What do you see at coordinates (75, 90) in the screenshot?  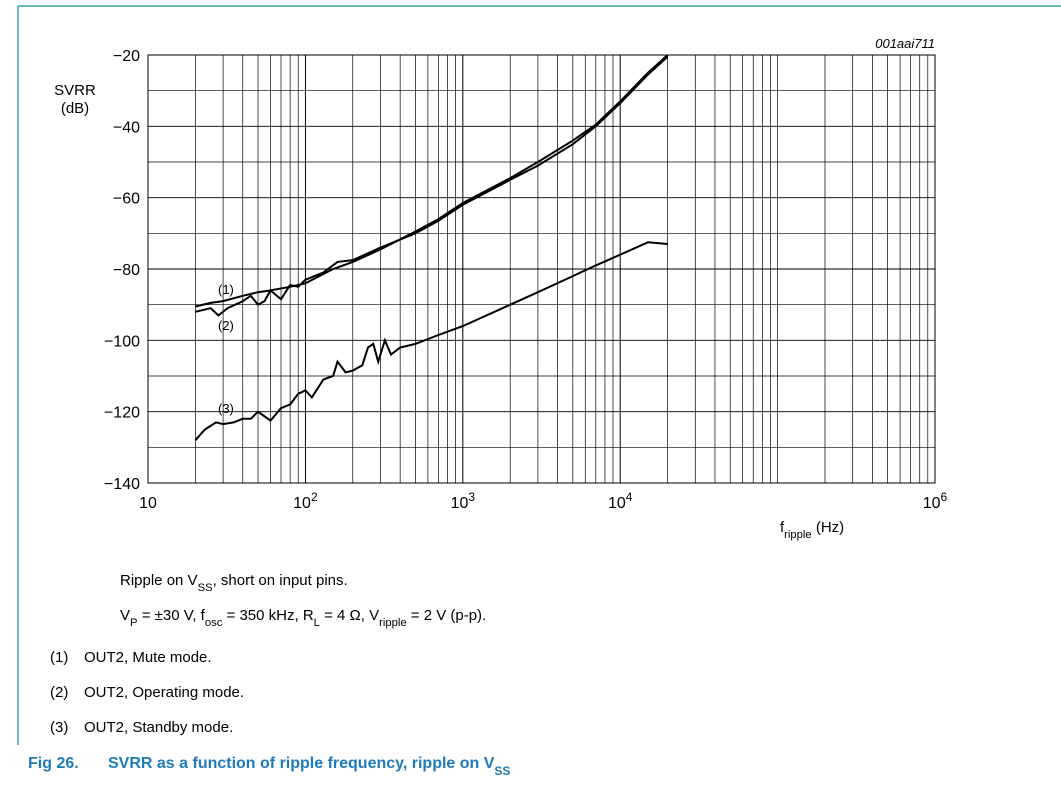 I see `y-axis-label: SVRR` at bounding box center [75, 90].